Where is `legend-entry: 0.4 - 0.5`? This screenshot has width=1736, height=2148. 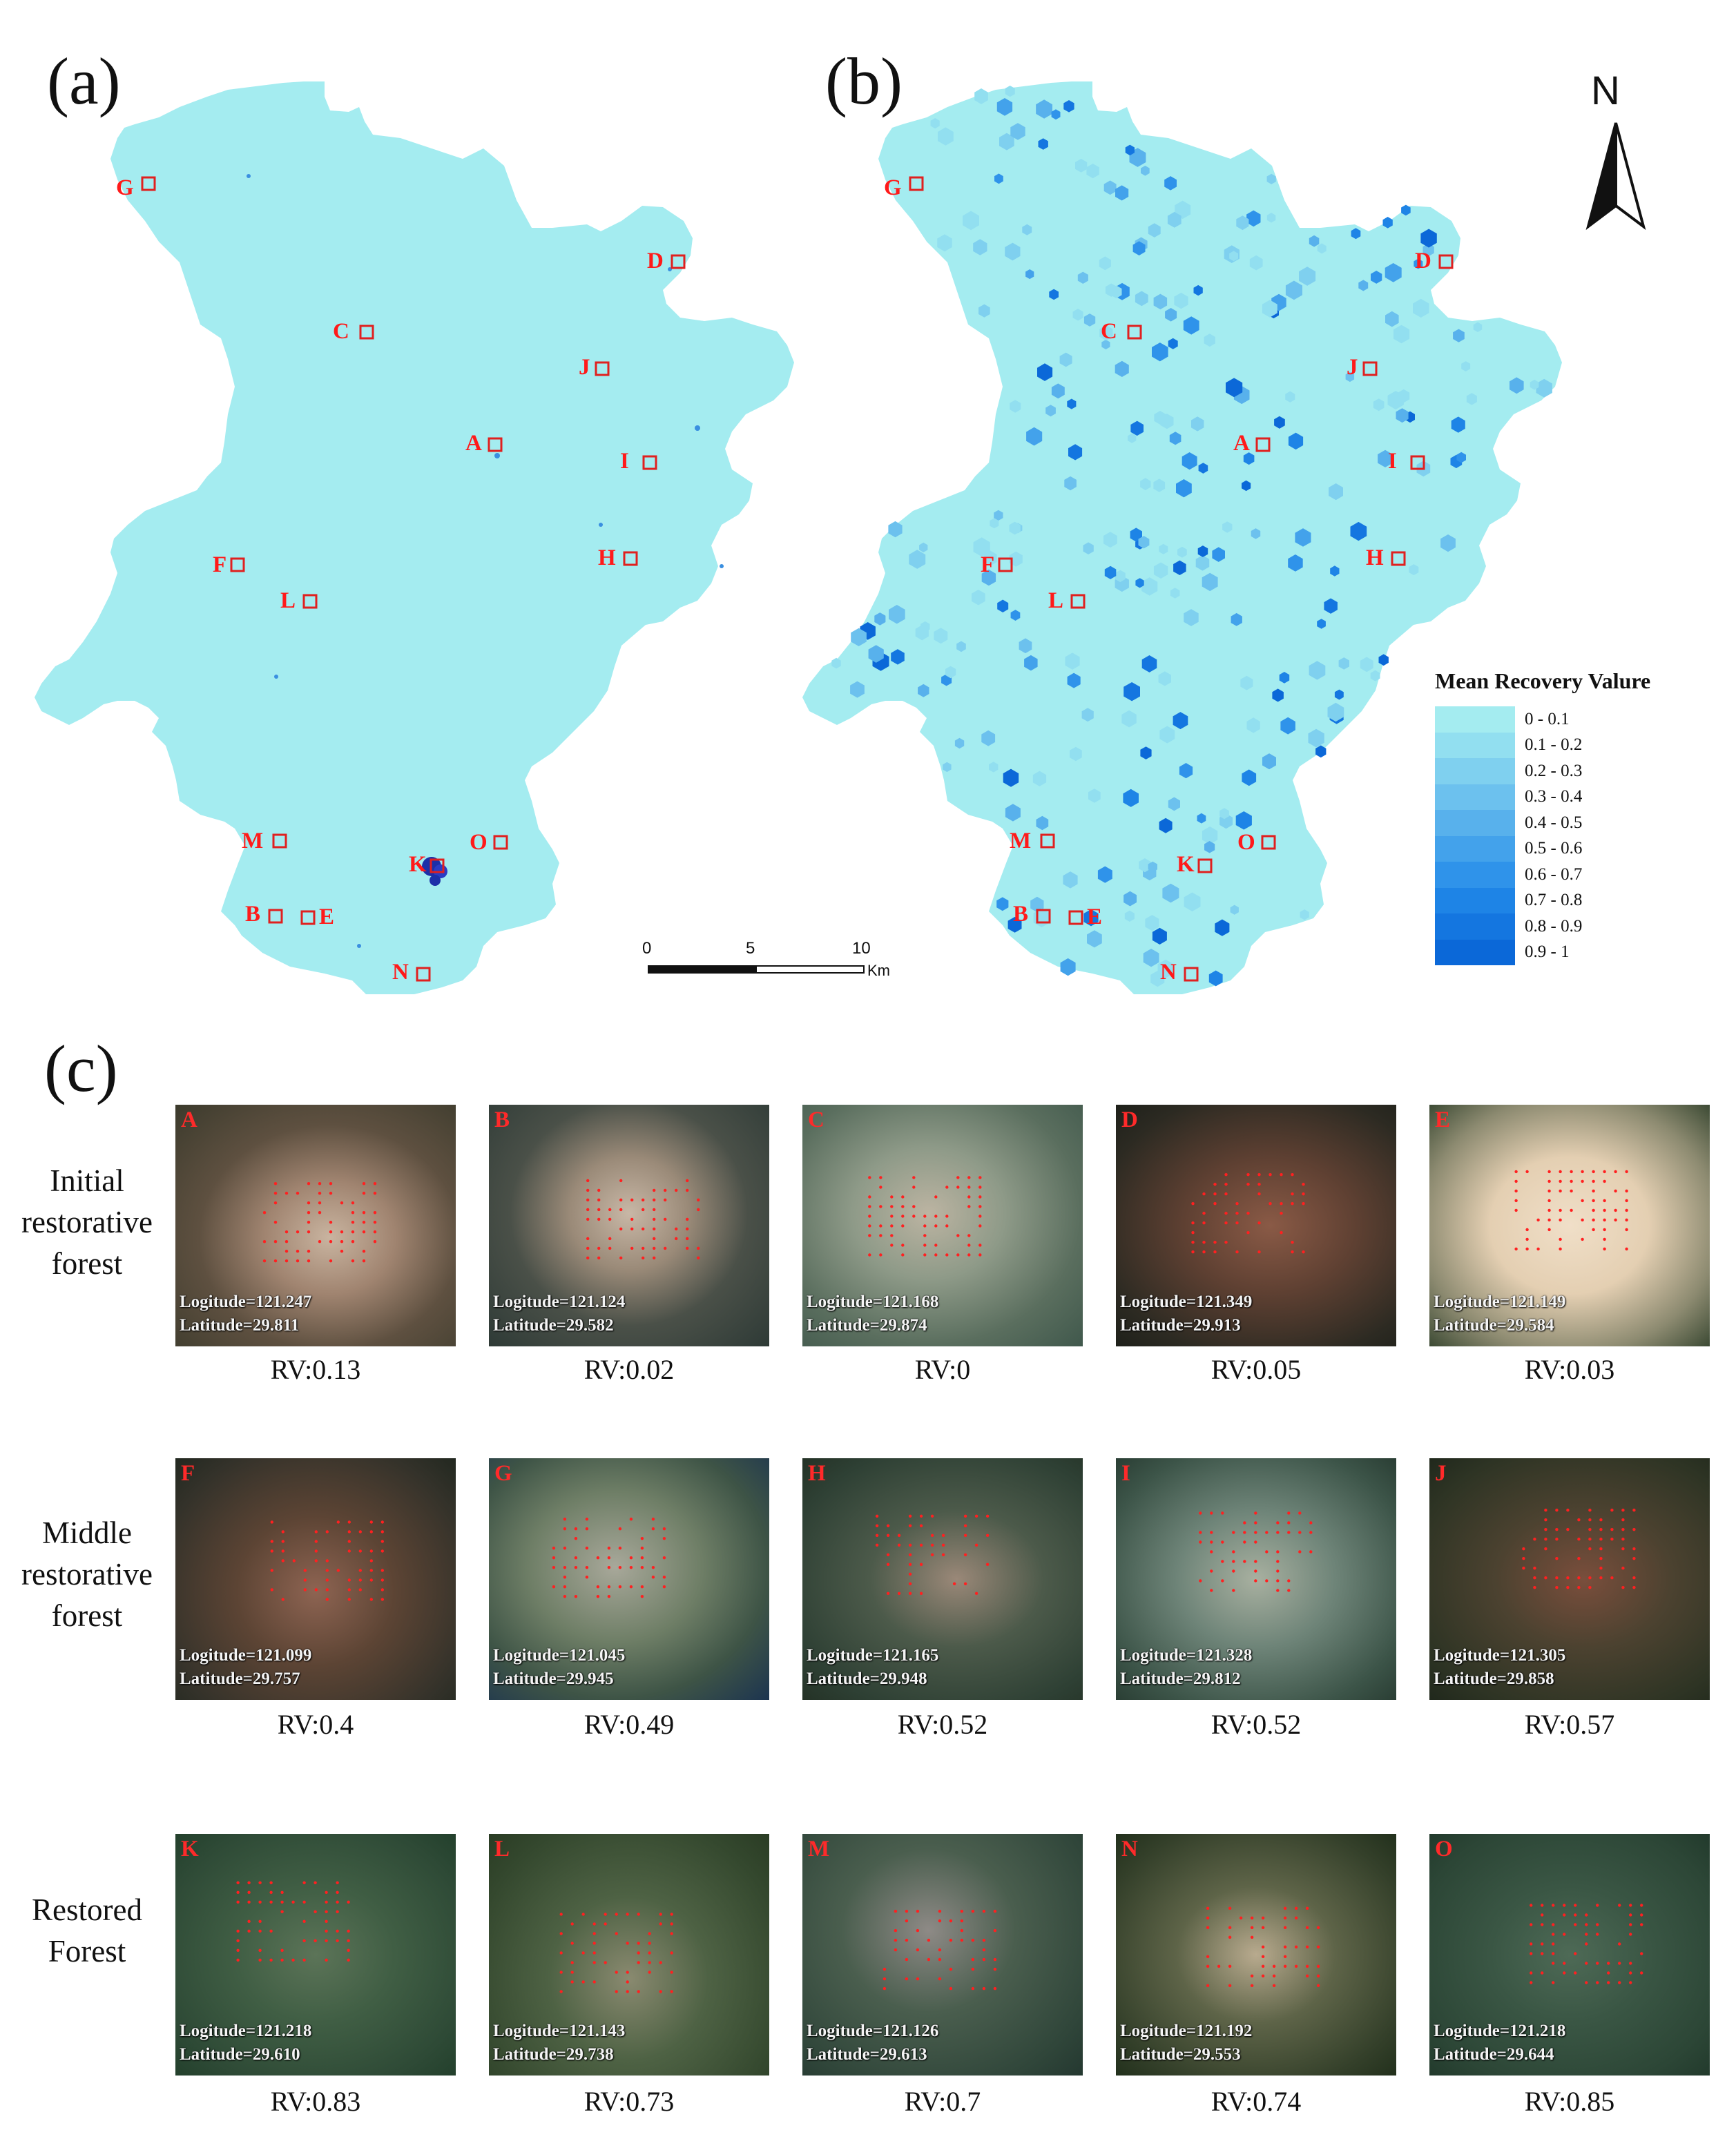 legend-entry: 0.4 - 0.5 is located at coordinates (1580, 823).